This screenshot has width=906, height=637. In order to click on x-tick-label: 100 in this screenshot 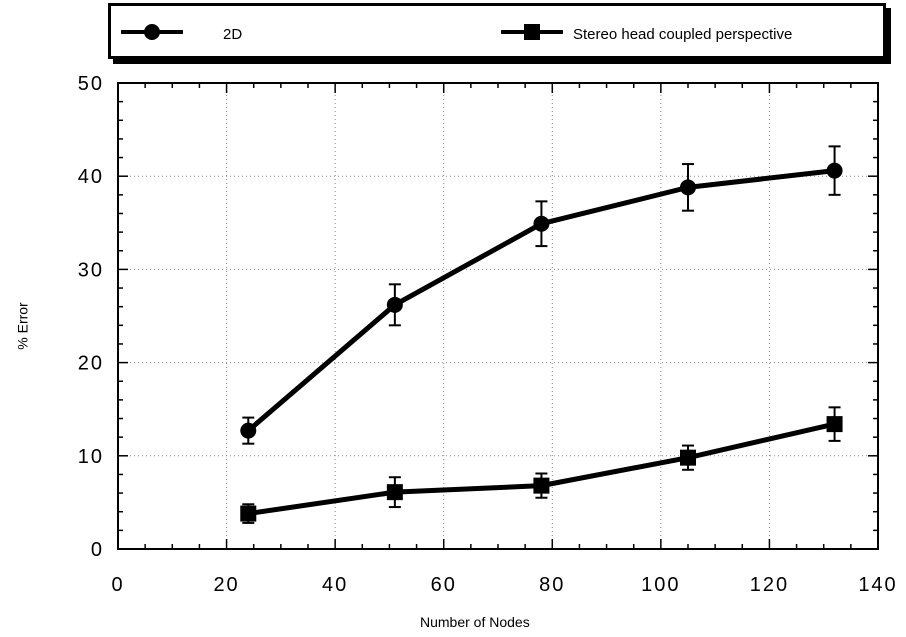, I will do `click(660, 585)`.